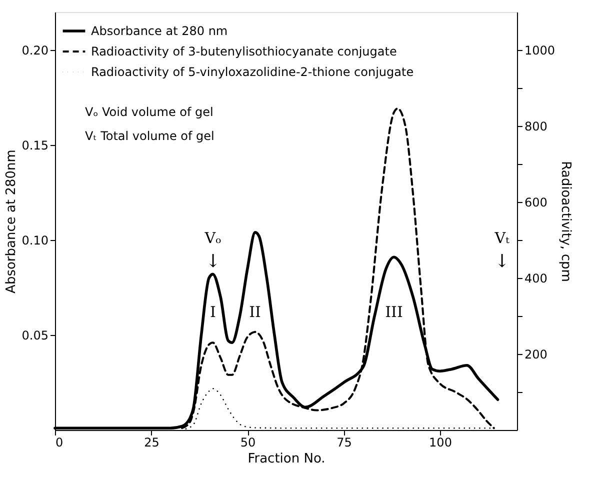 This screenshot has height=487, width=612. What do you see at coordinates (35, 51) in the screenshot?
I see `y-tick-label: 0.20` at bounding box center [35, 51].